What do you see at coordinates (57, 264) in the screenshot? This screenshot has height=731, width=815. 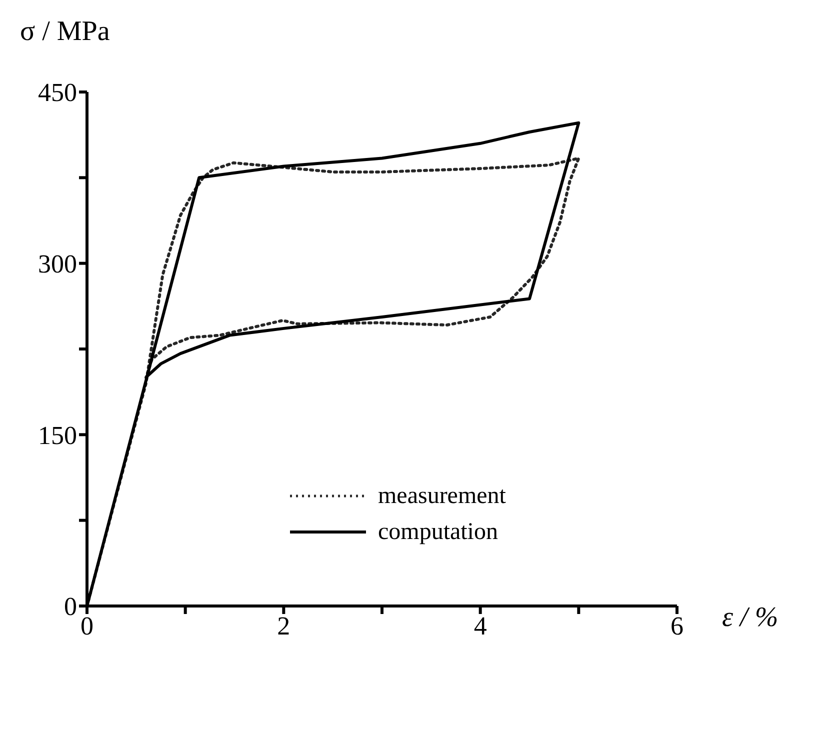 I see `y-tick-label: 300` at bounding box center [57, 264].